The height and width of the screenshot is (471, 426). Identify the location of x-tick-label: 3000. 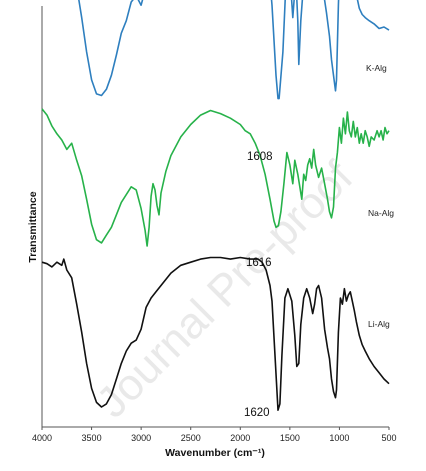
(141, 438).